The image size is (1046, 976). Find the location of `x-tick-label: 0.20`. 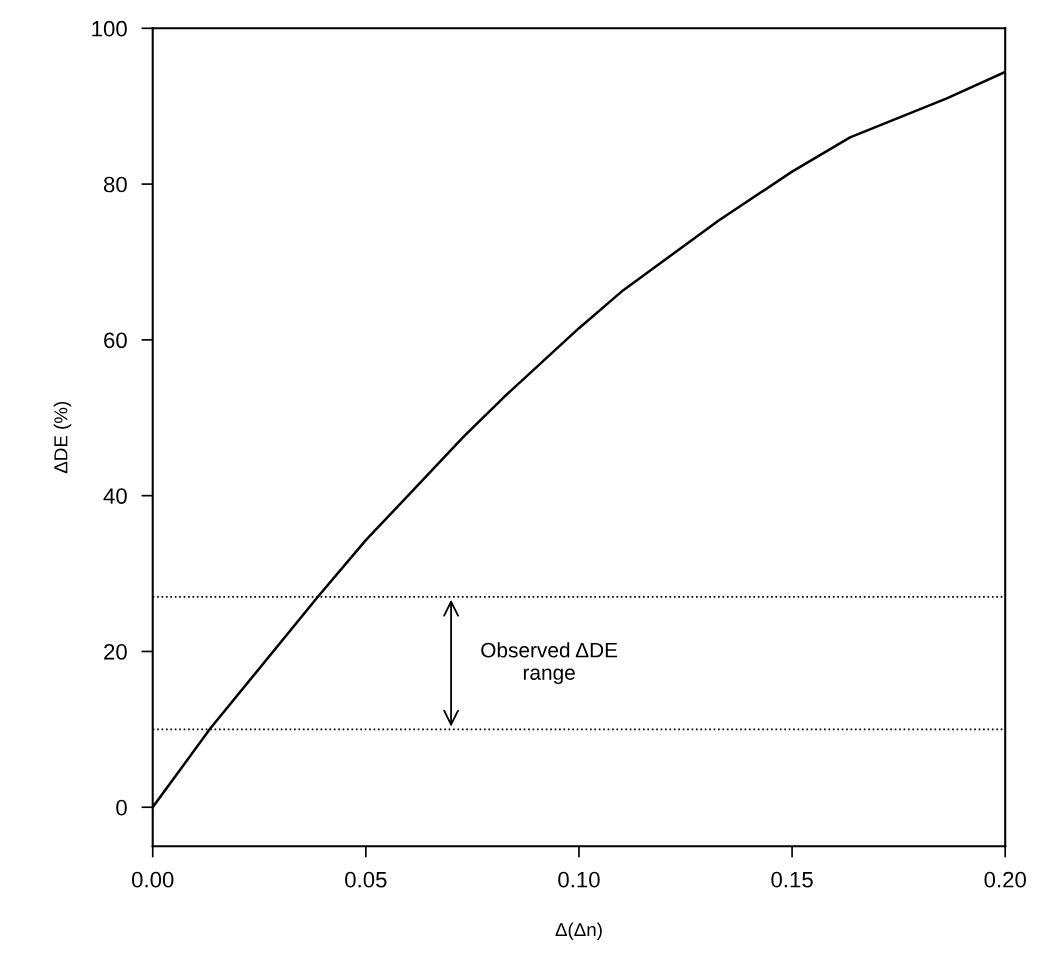

x-tick-label: 0.20 is located at coordinates (1005, 879).